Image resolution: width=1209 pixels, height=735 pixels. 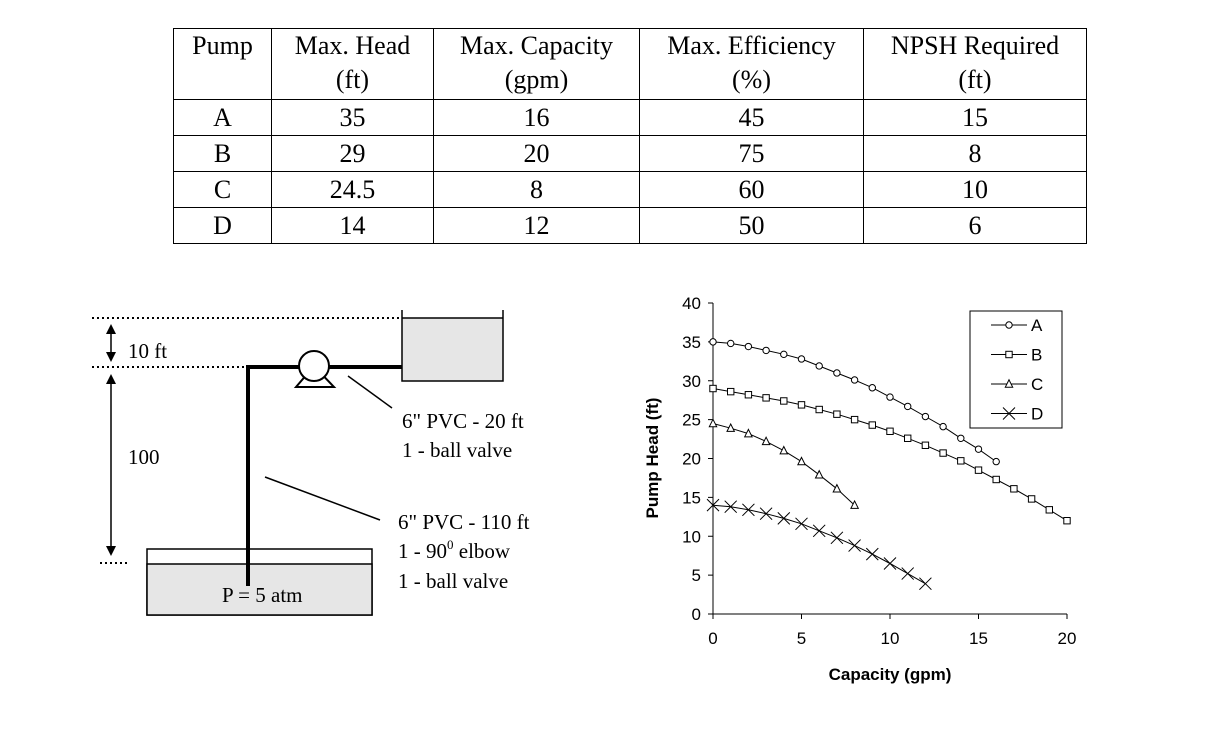 I want to click on top-height-arrow-down, so click(x=111, y=357).